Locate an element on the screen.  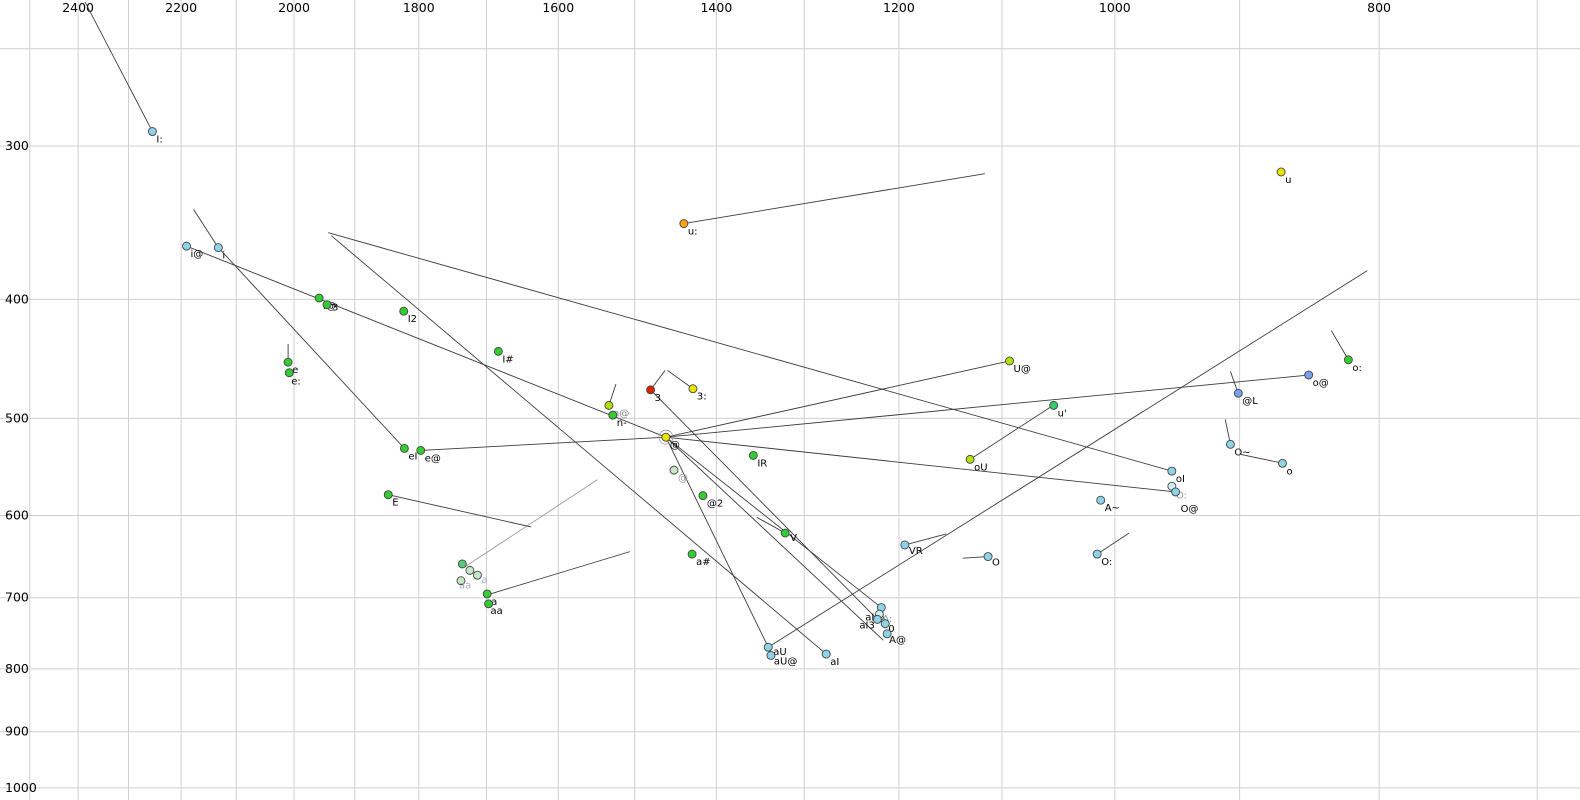
x-tick-label: 2400 is located at coordinates (78, 7).